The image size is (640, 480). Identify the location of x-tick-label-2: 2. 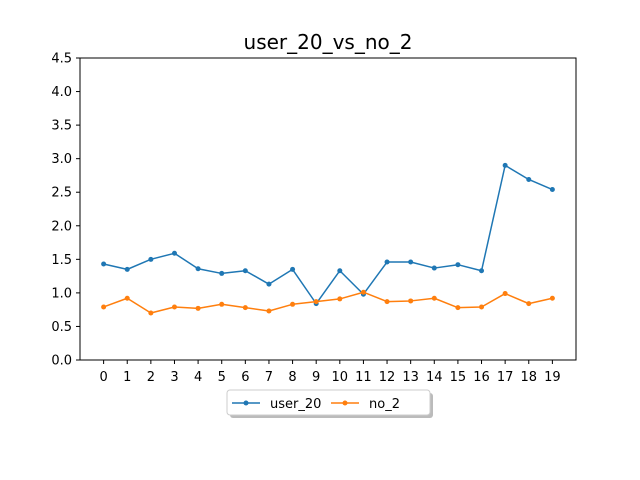
(151, 377).